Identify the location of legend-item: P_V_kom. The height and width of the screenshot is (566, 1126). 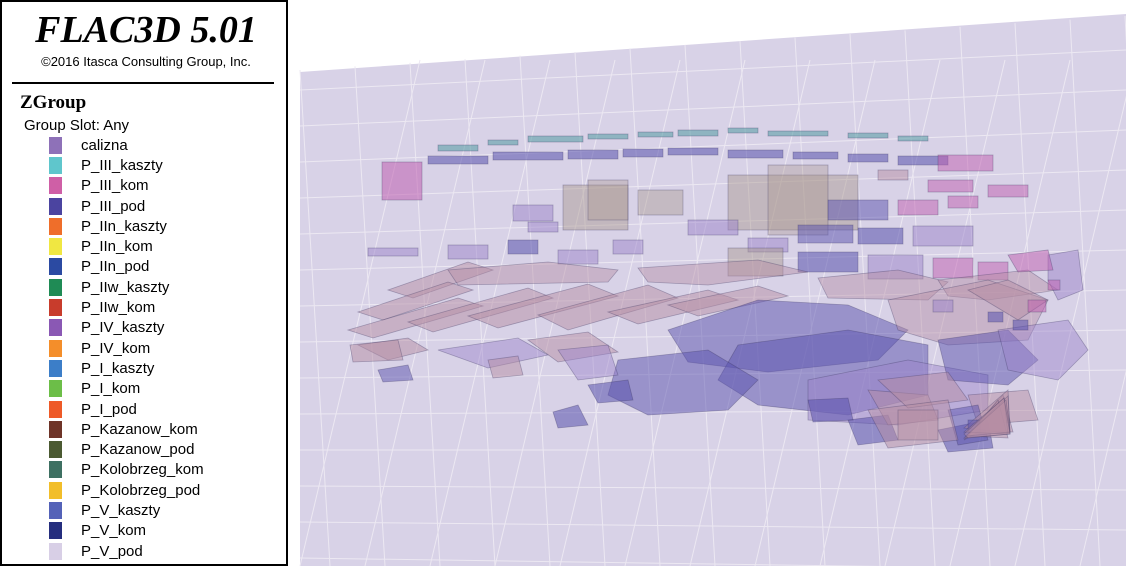
(126, 531).